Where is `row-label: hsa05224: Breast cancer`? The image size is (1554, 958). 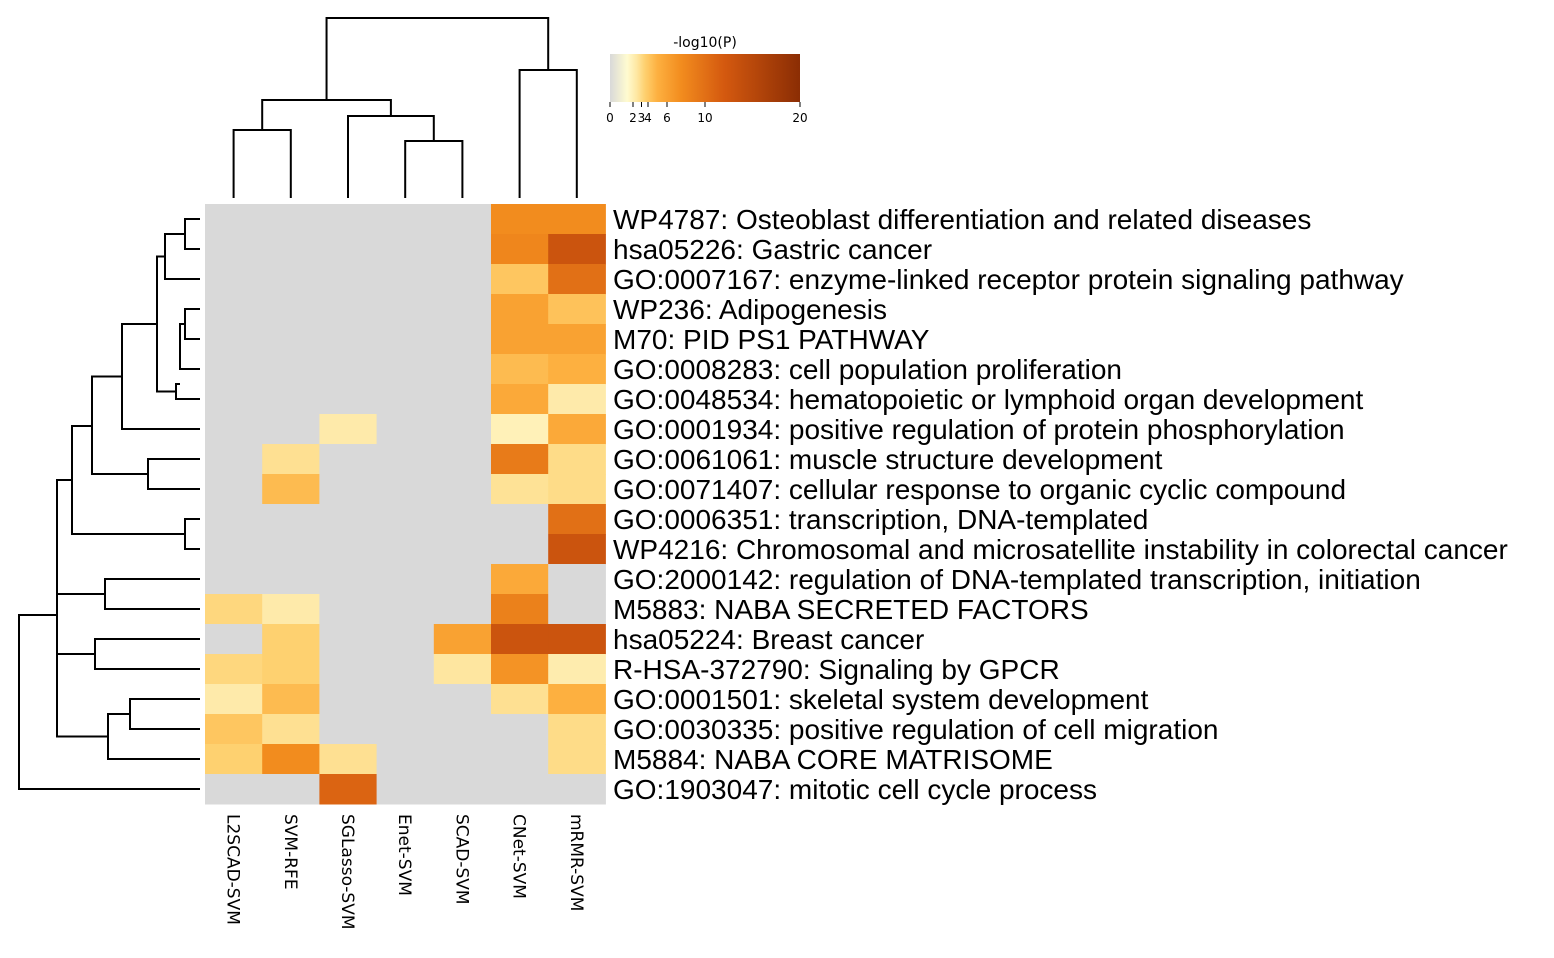 row-label: hsa05224: Breast cancer is located at coordinates (768, 639).